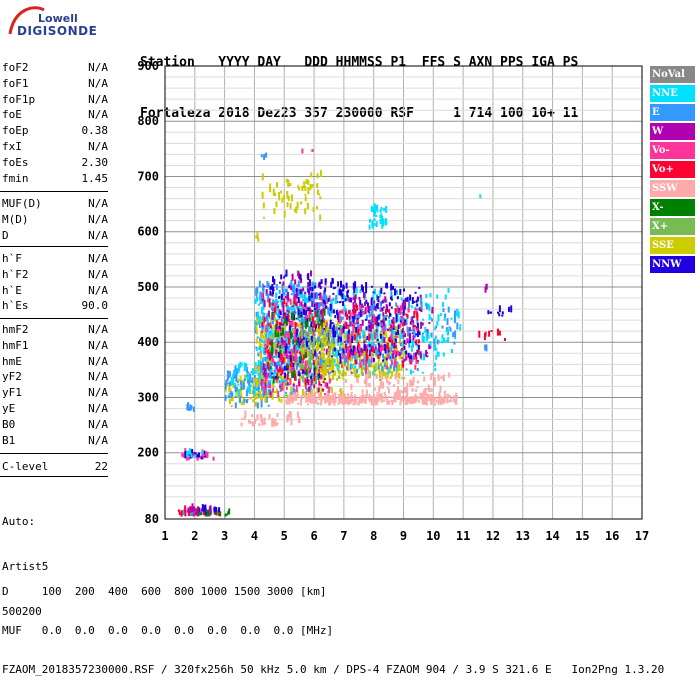  Describe the element at coordinates (54, 191) in the screenshot. I see `panel-separator` at that location.